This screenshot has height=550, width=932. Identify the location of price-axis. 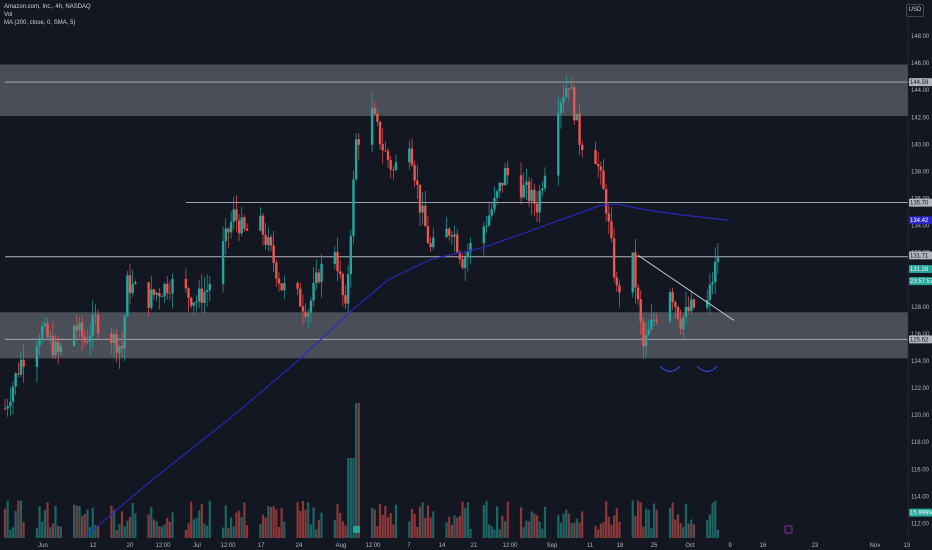
(920, 275).